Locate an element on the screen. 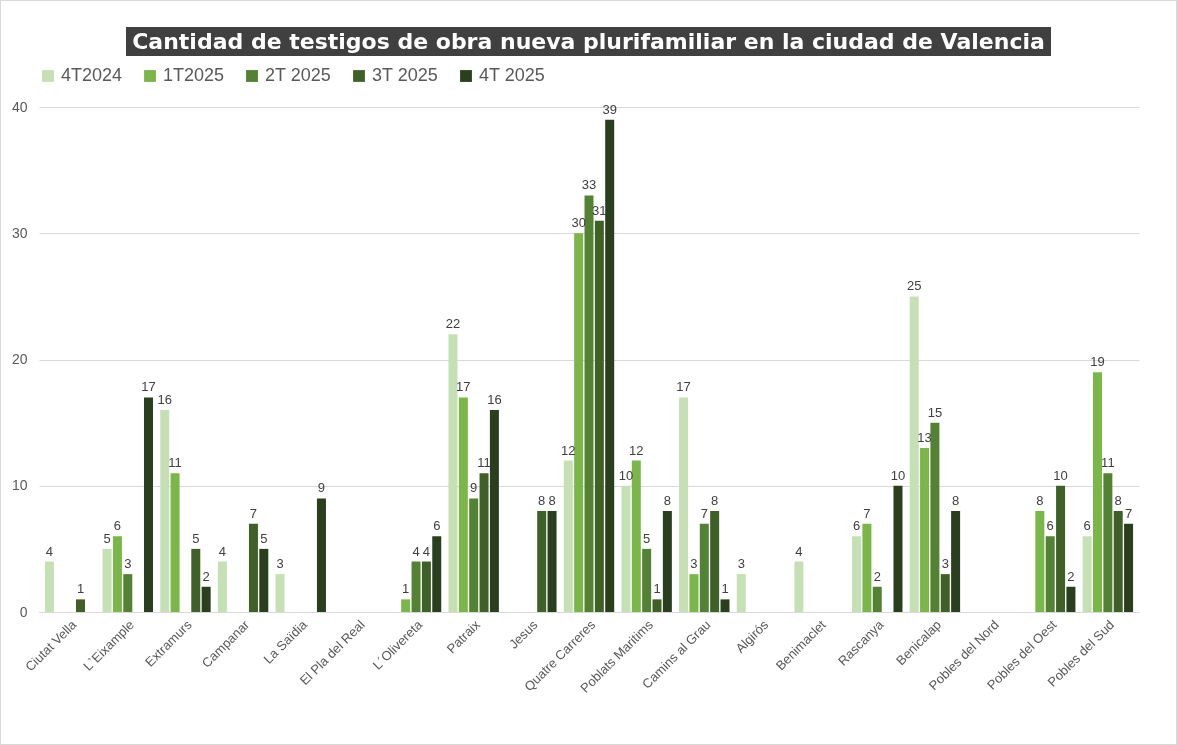 This screenshot has height=745, width=1177. data-label: 12 is located at coordinates (636, 450).